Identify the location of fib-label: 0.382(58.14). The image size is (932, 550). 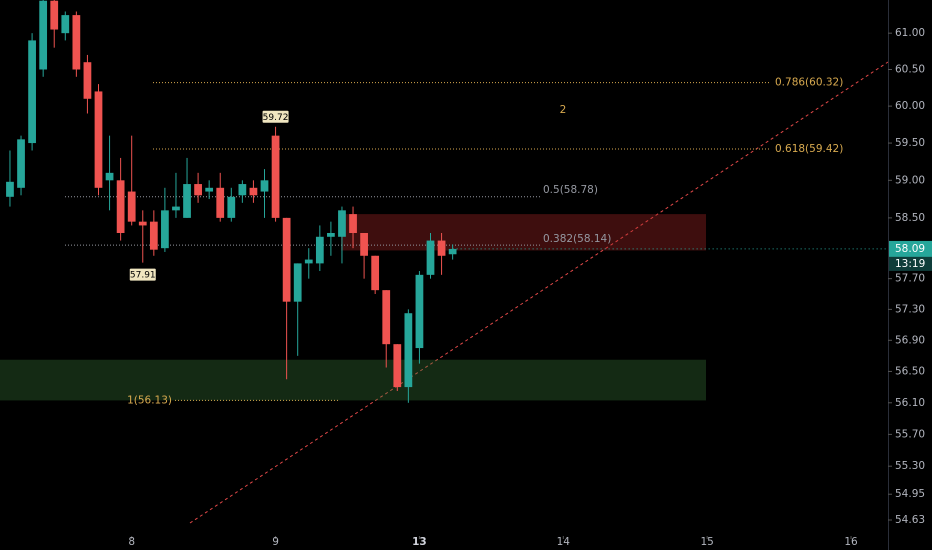
(577, 239).